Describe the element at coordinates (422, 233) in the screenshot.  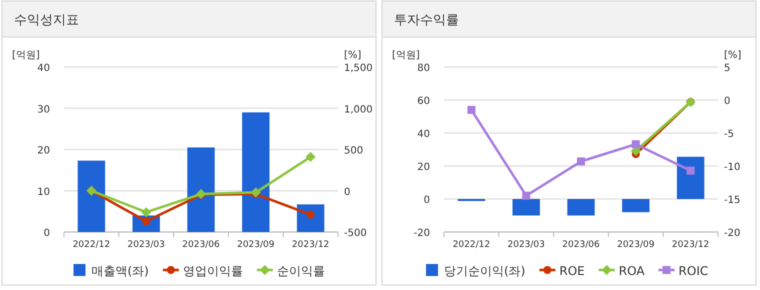
I see `y-tick-label: -20` at that location.